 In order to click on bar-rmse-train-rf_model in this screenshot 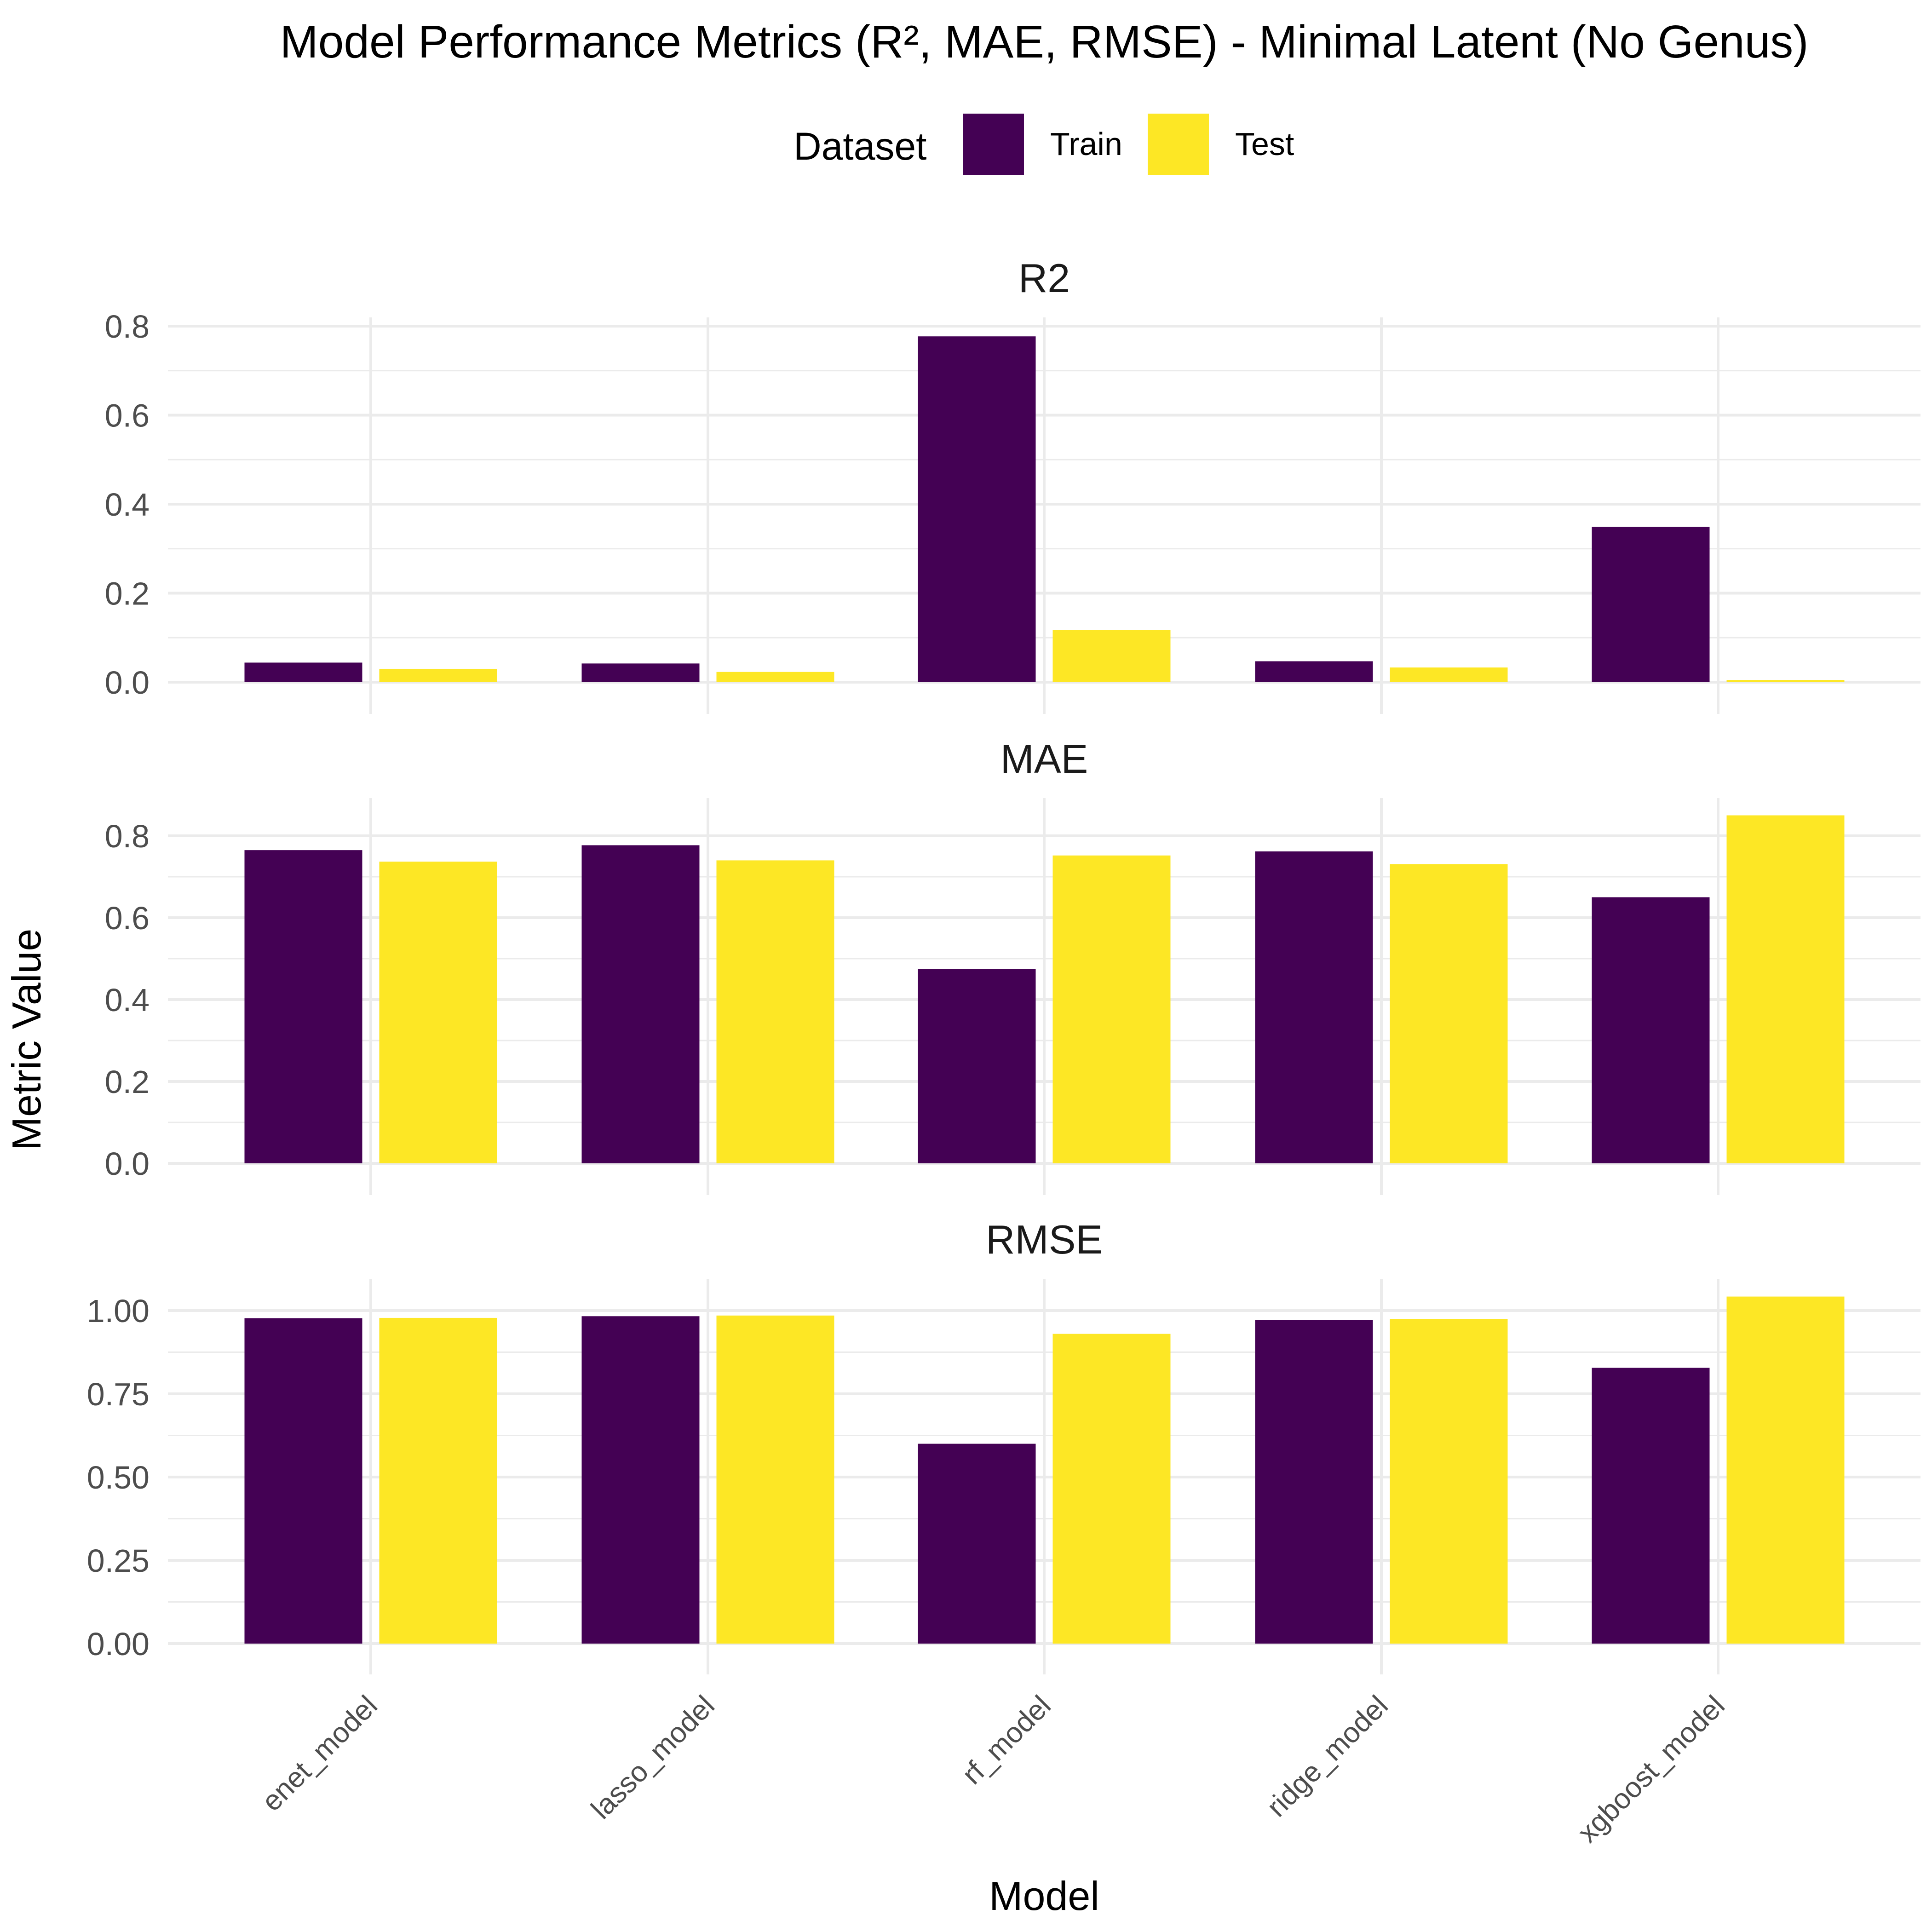, I will do `click(977, 1543)`.